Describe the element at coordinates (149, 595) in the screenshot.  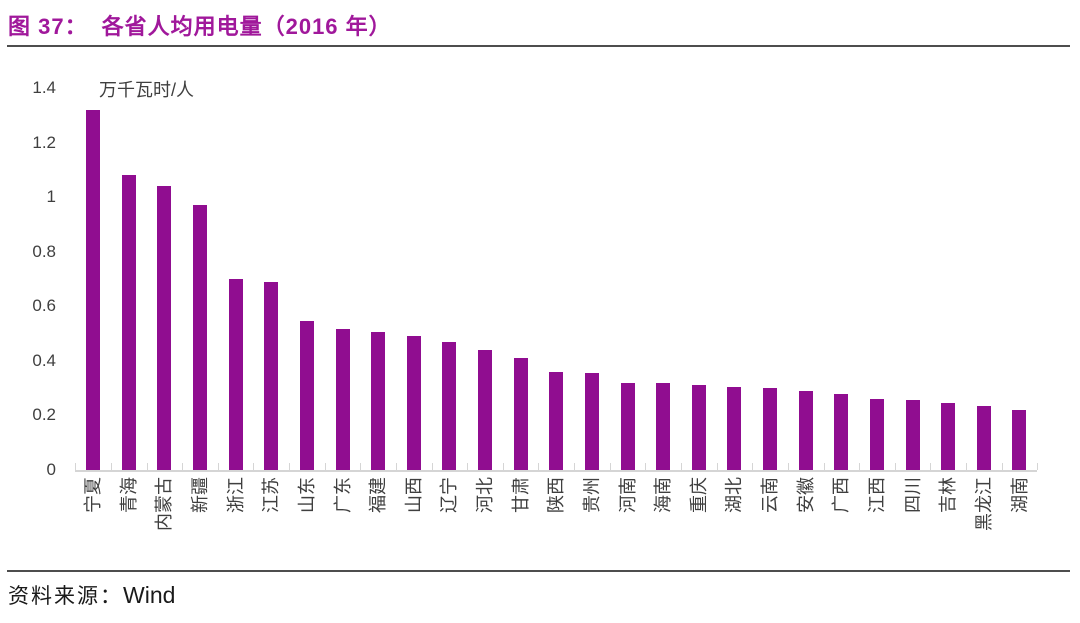
I see `source-value: Wind` at that location.